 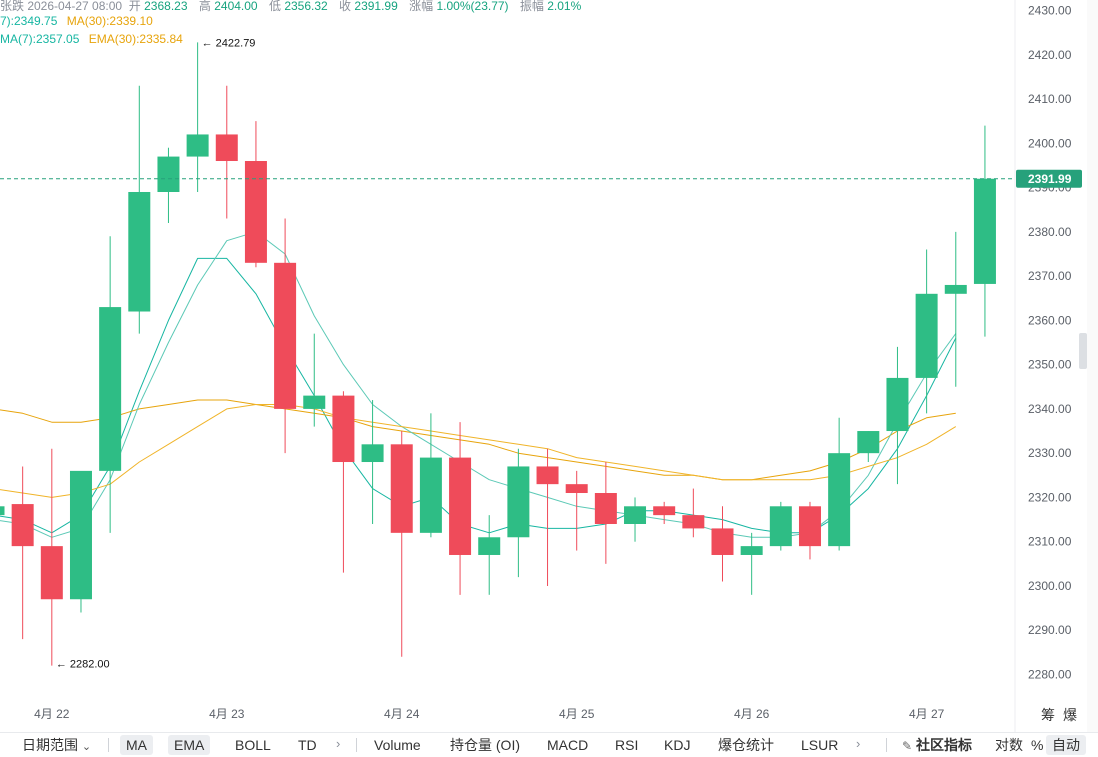 What do you see at coordinates (166, 6) in the screenshot?
I see `open-value: 2368.23` at bounding box center [166, 6].